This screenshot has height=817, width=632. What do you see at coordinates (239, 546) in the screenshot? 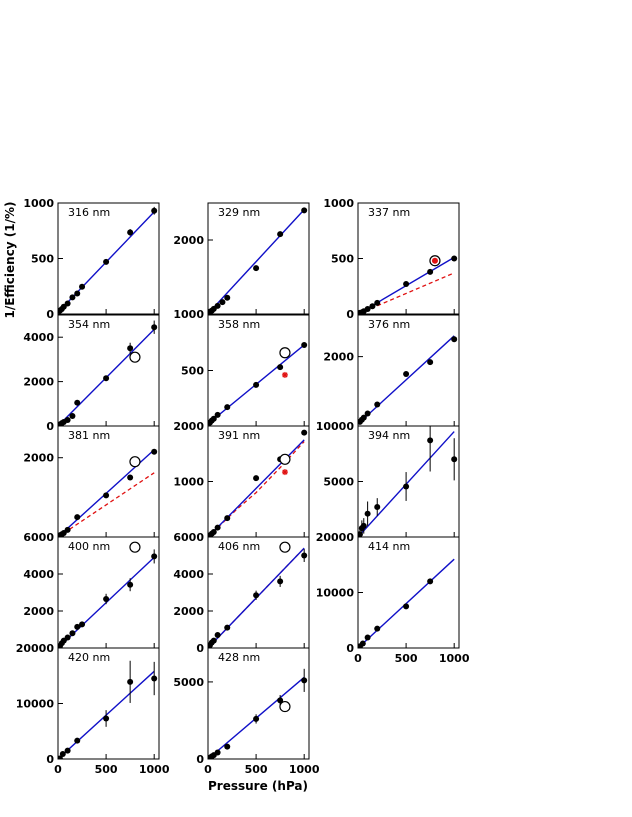
I see `panel-label: 406 nm` at bounding box center [239, 546].